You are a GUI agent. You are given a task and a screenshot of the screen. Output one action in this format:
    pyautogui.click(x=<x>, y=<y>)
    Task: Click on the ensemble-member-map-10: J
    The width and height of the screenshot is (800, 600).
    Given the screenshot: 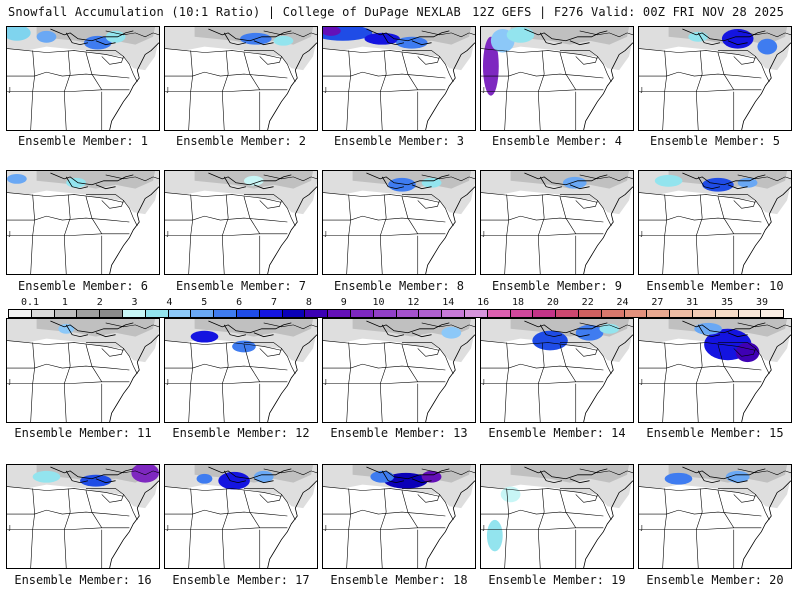 What is the action you would take?
    pyautogui.click(x=715, y=222)
    